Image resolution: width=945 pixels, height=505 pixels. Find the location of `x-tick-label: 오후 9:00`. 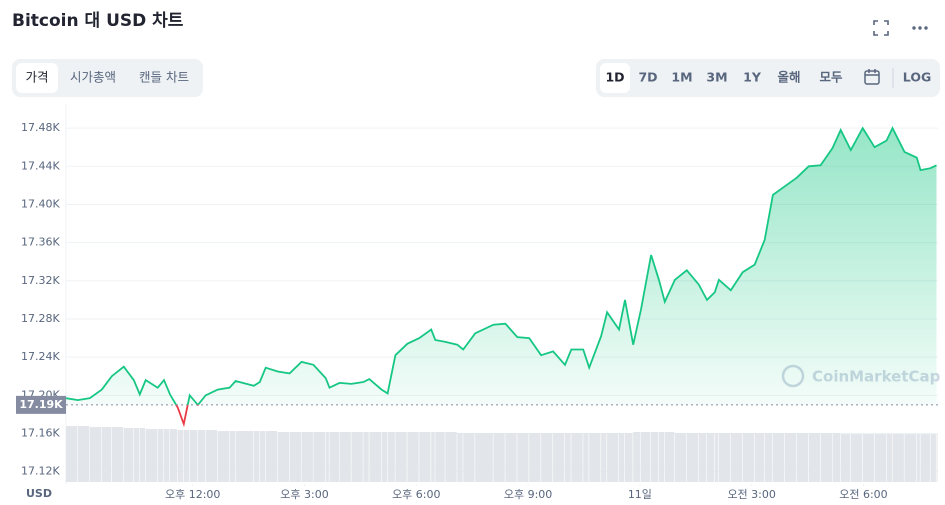

x-tick-label: 오후 9:00 is located at coordinates (528, 494).